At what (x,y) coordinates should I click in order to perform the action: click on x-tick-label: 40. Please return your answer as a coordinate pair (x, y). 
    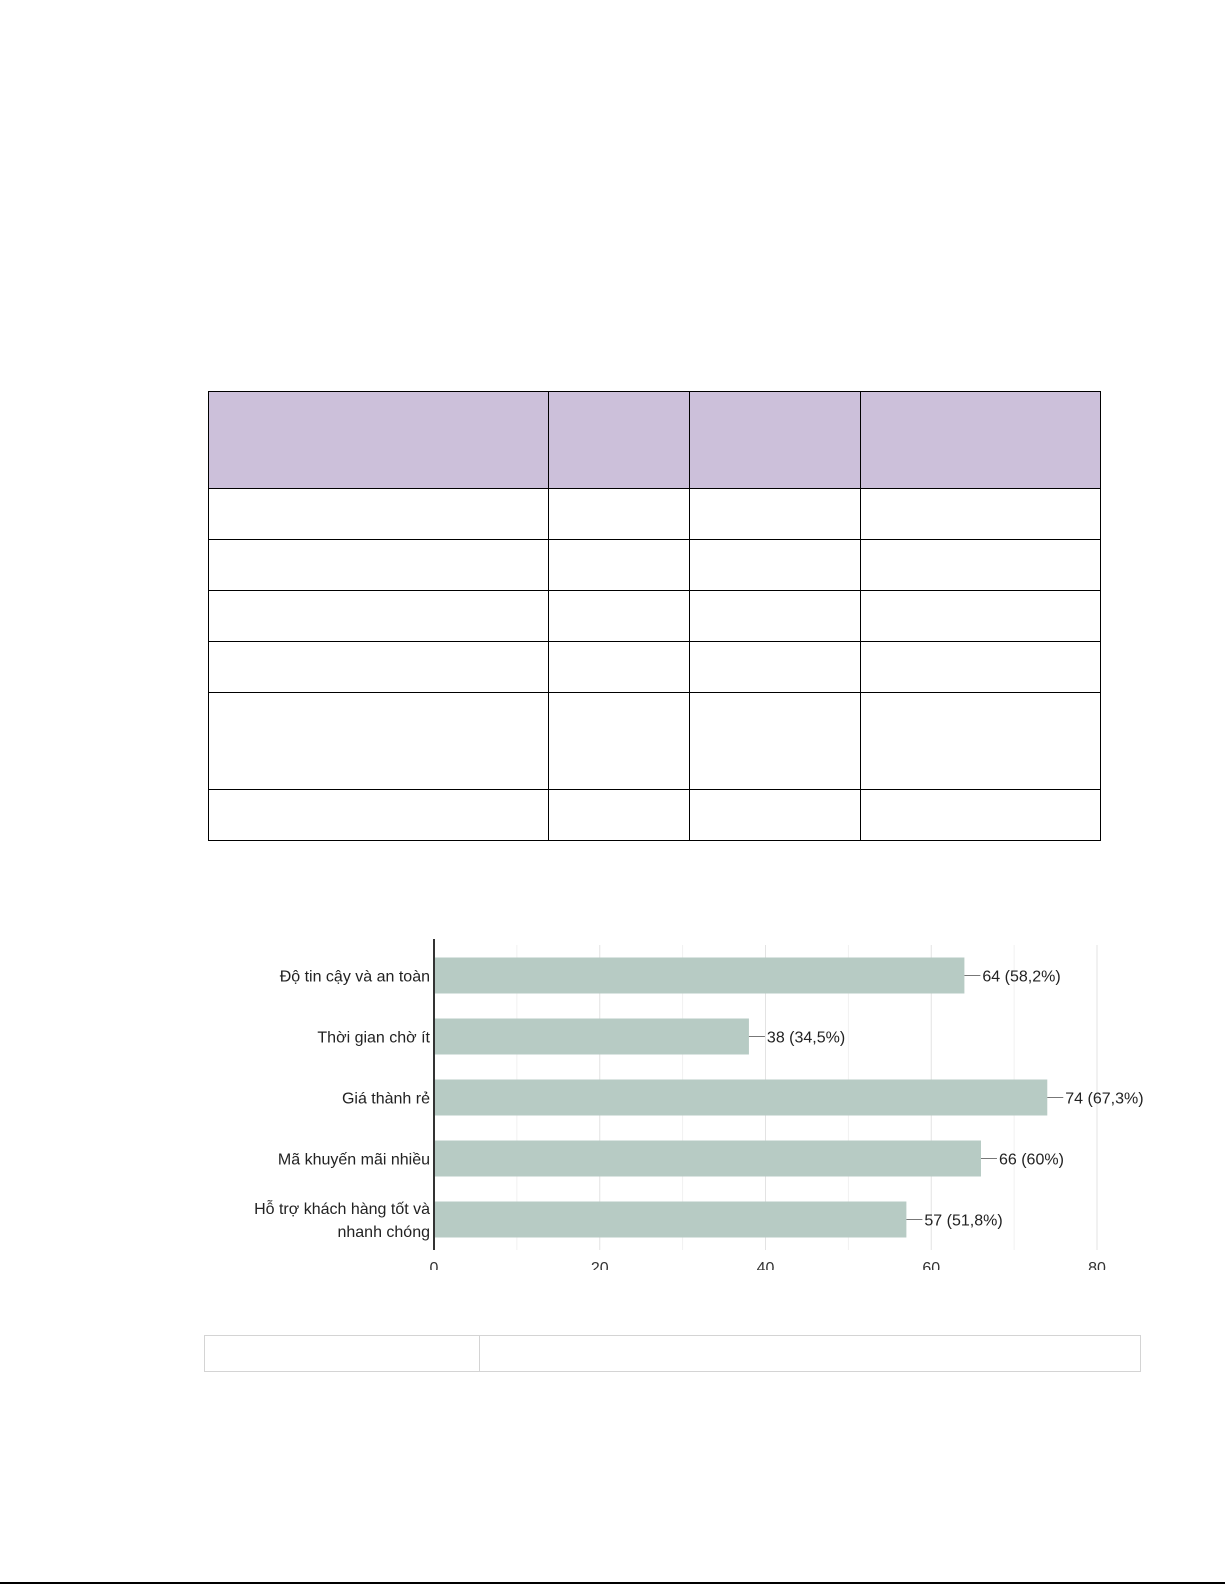
    Looking at the image, I should click on (766, 1265).